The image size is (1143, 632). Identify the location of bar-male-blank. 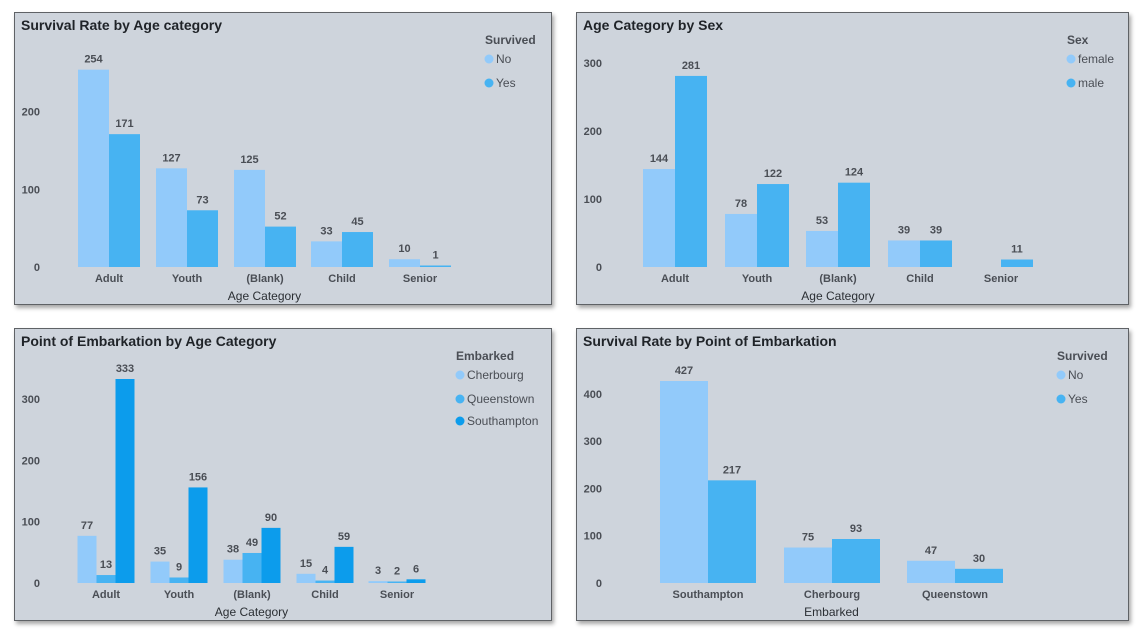
(854, 224).